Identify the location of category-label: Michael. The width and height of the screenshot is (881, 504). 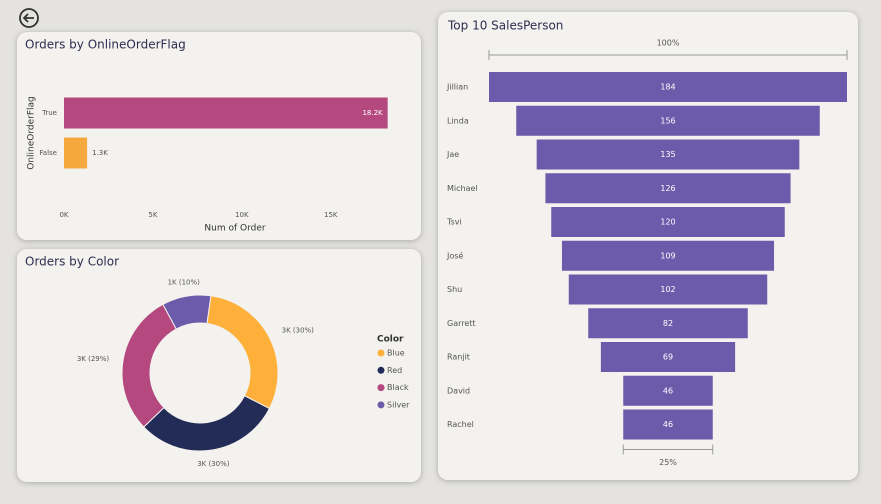
(462, 188).